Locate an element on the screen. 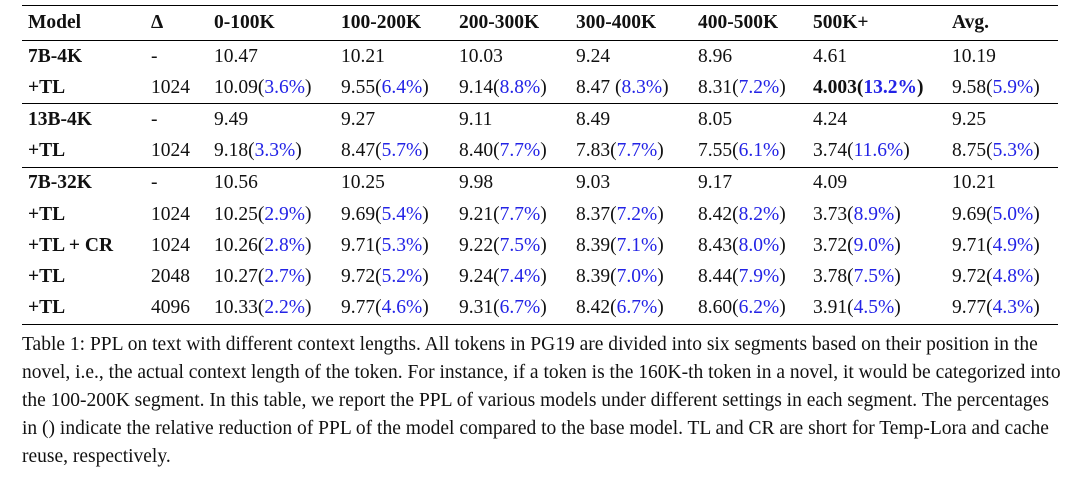 The image size is (1080, 487). cell-text: 8.47 ( is located at coordinates (599, 87).